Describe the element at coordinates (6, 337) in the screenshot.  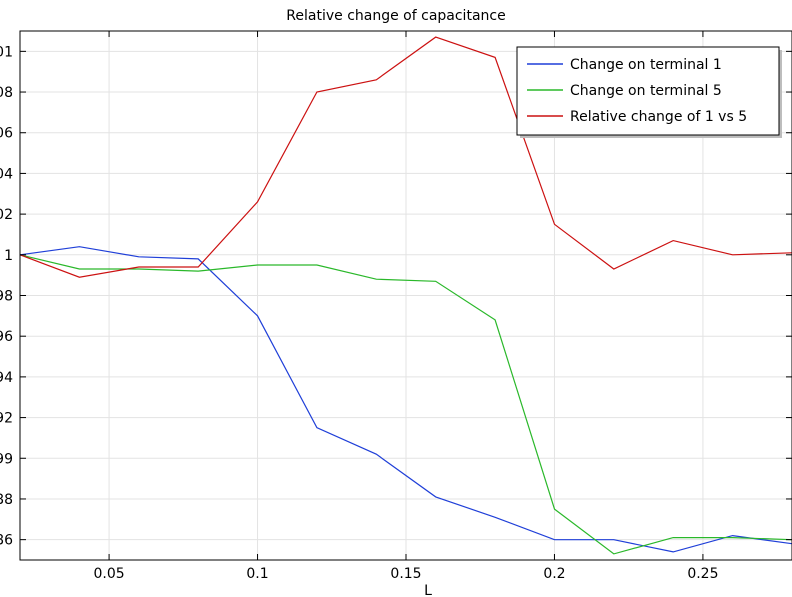
I see `y-tick-label: 0.996` at that location.